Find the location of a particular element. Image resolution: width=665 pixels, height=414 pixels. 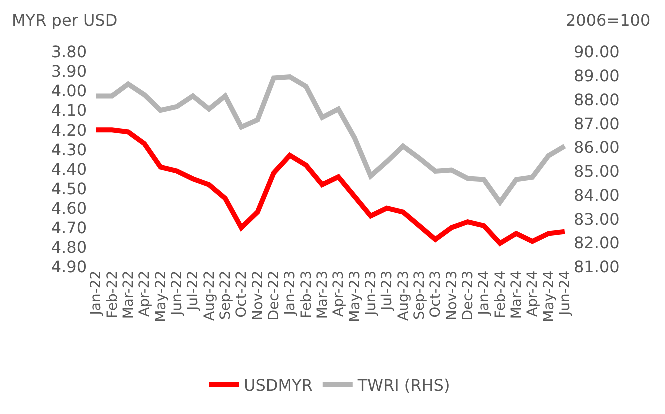

y-tick-label: 4.10 is located at coordinates (69, 110).